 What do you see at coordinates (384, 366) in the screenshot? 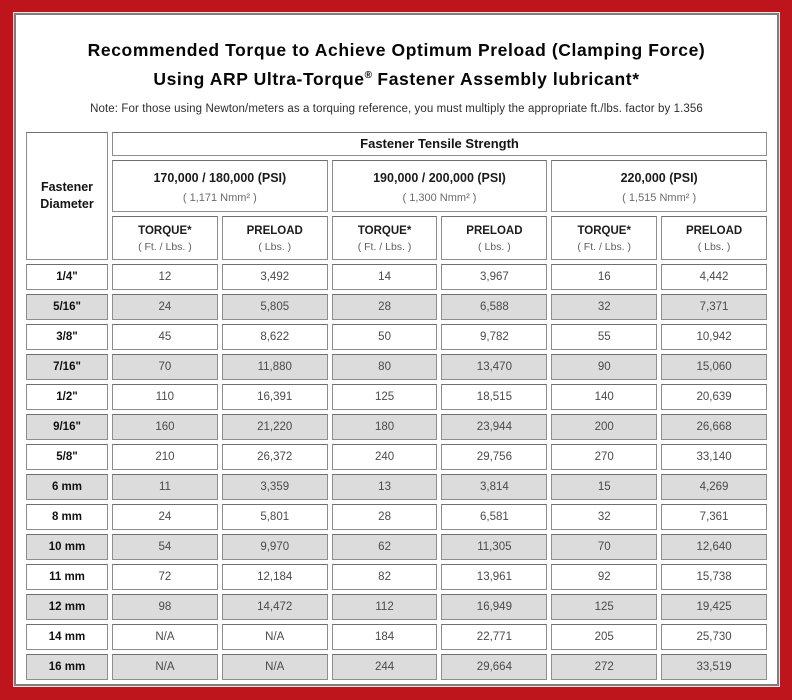
I see `torque-value-cell: 80` at bounding box center [384, 366].